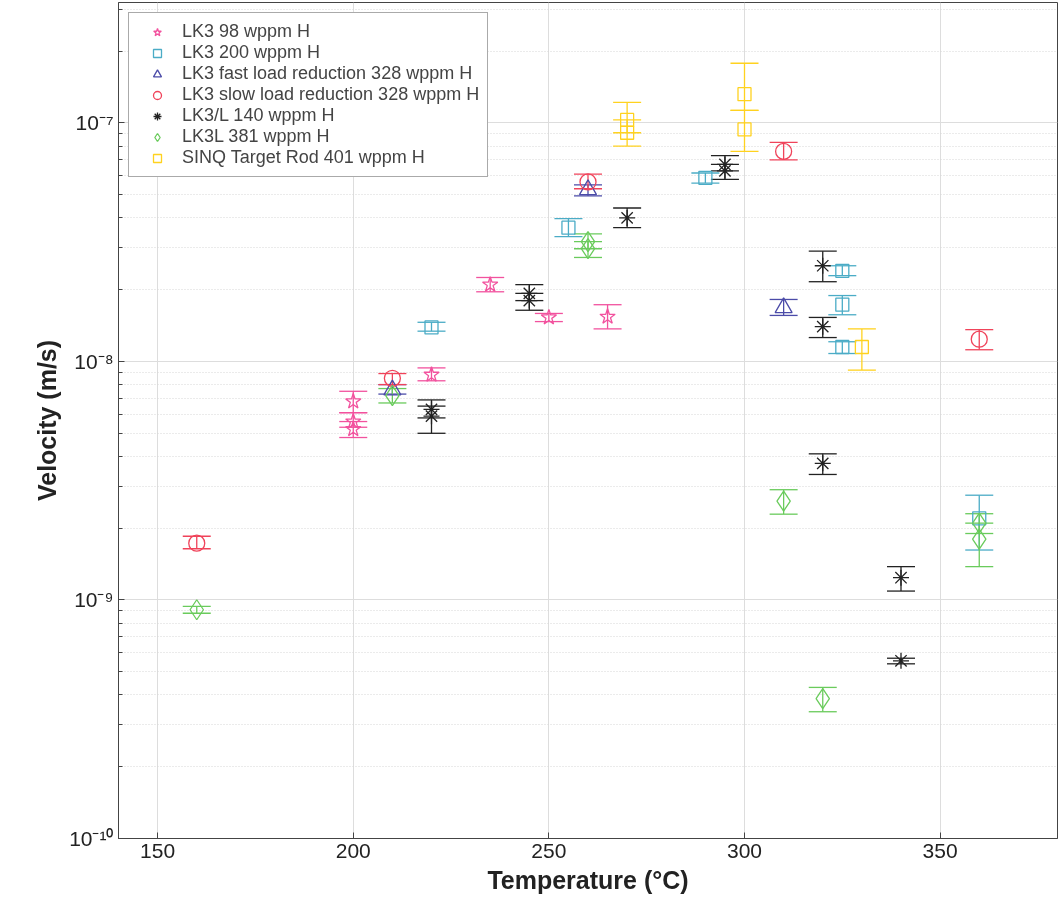 This screenshot has width=1059, height=924. I want to click on legend-label: LK3/L 140 wppm H, so click(258, 115).